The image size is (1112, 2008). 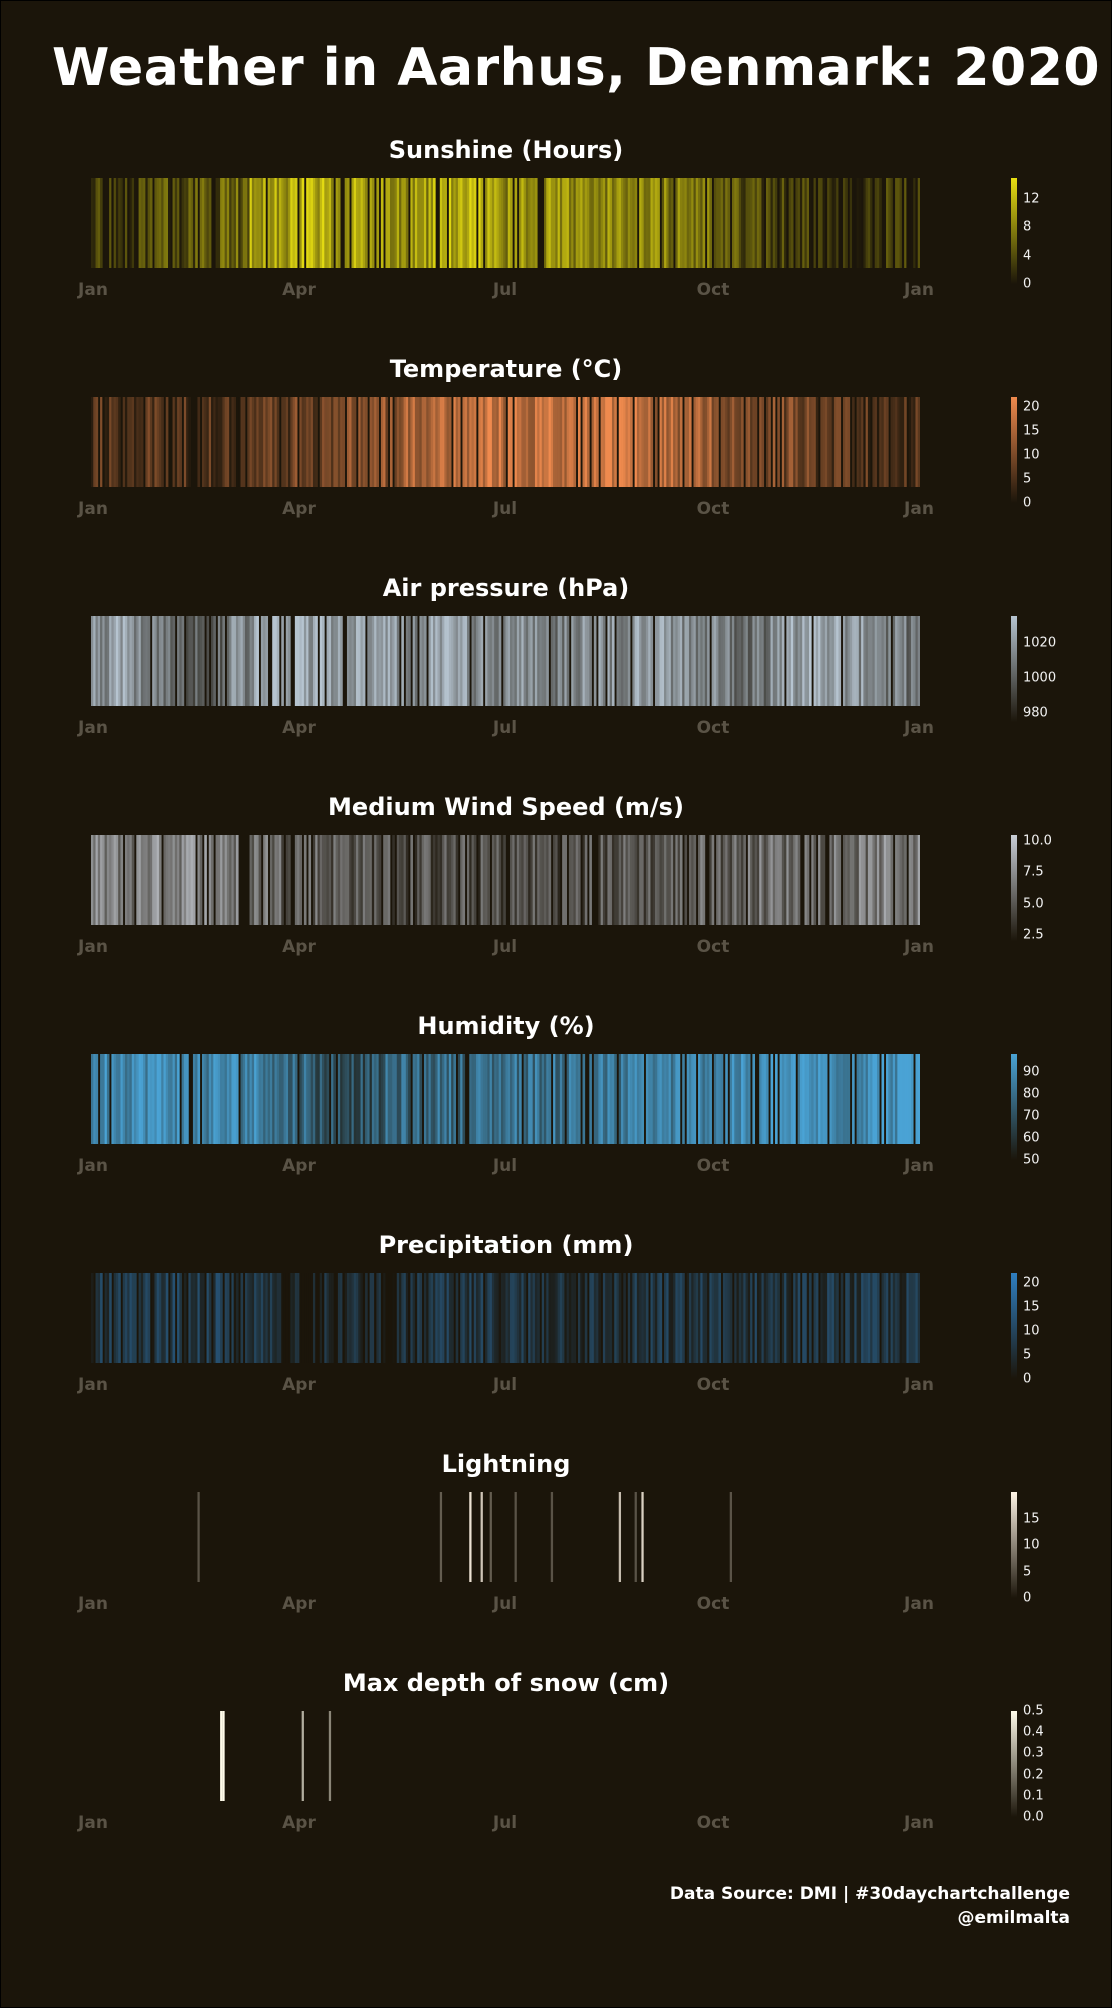 I want to click on legend-tick-label: 0.2, so click(x=1033, y=1775).